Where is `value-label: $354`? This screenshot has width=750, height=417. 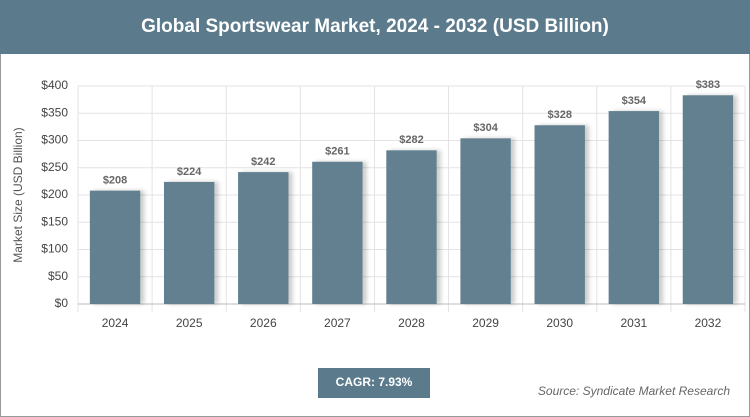
value-label: $354 is located at coordinates (634, 101).